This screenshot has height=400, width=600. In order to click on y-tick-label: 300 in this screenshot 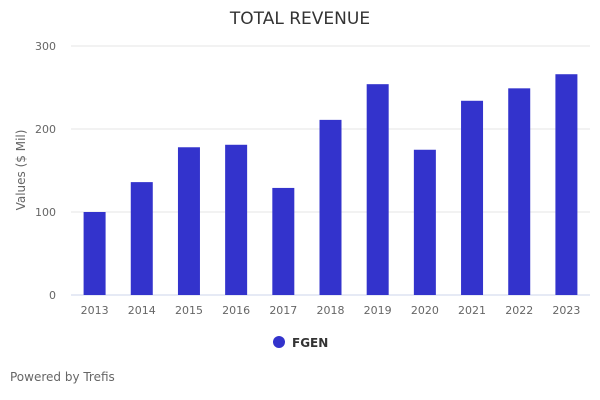, I will do `click(45, 46)`.